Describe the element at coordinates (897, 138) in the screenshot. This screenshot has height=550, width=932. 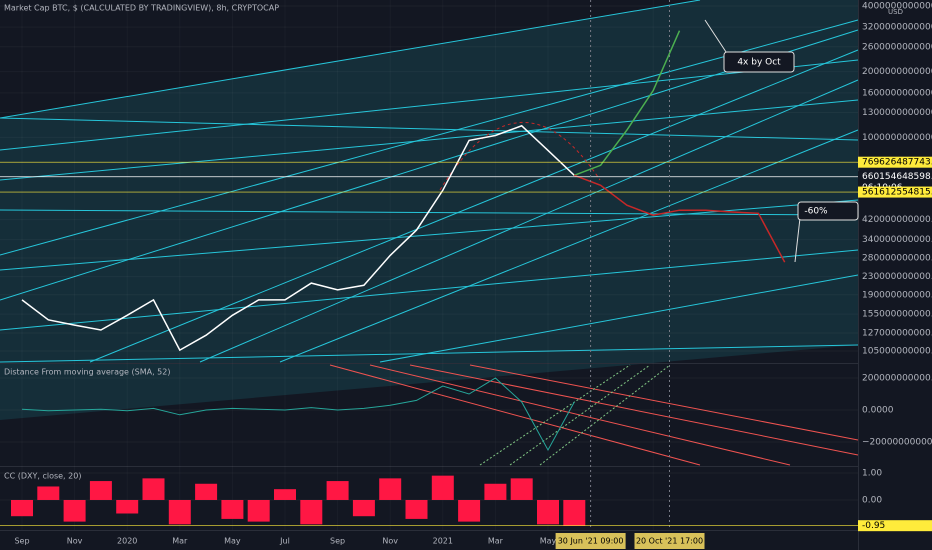
I see `y-tick-label: 1000000000000.0000` at that location.